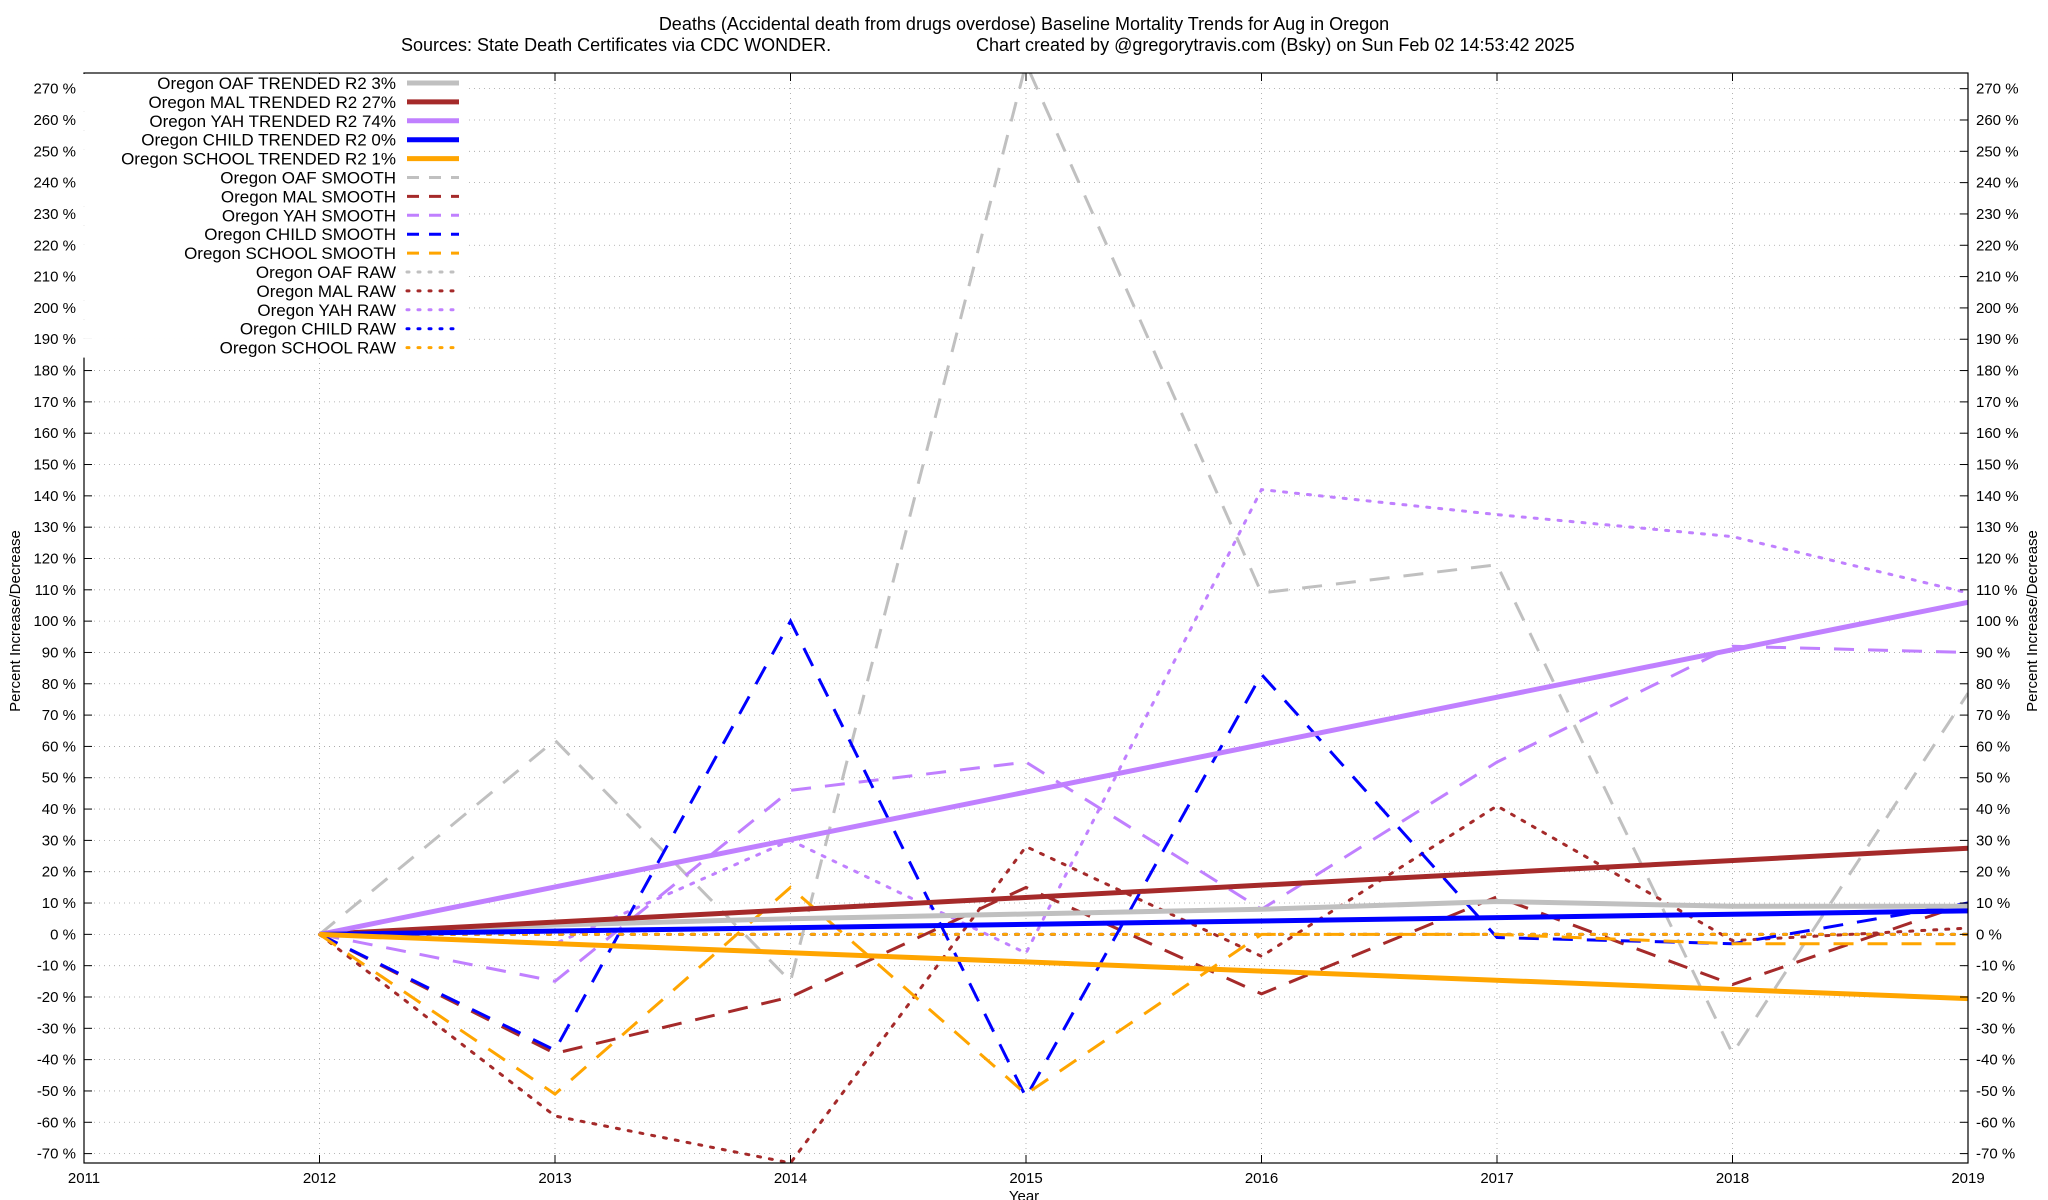 This screenshot has width=2048, height=1200. I want to click on x-tick-label: 2019, so click(1967, 1178).